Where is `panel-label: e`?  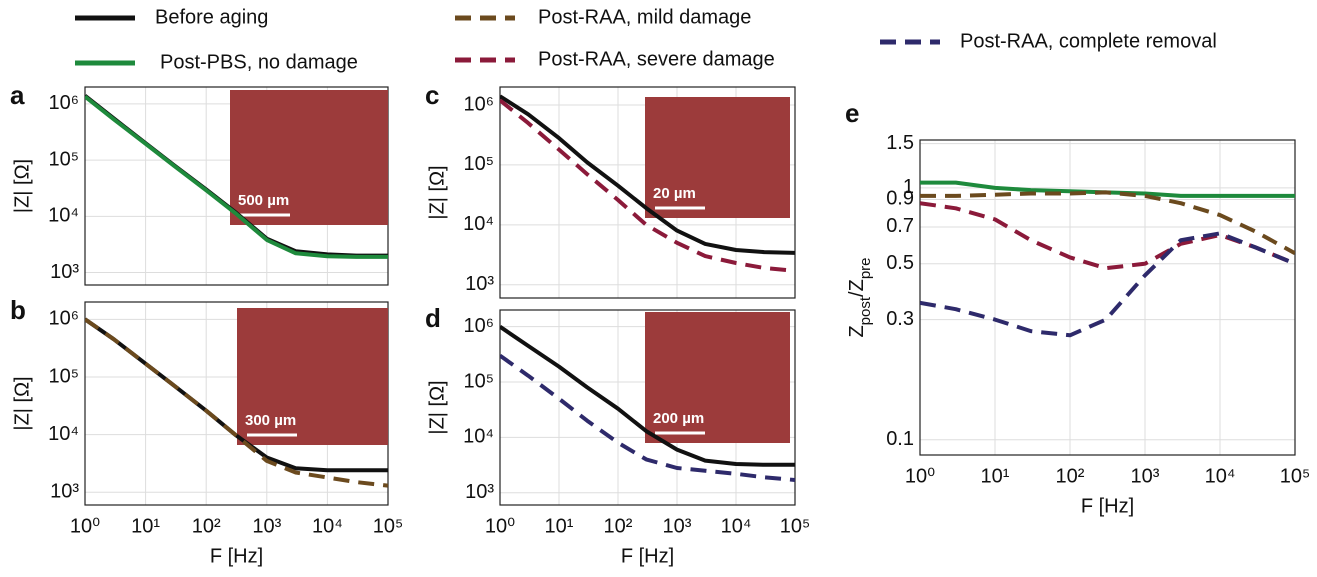
panel-label: e is located at coordinates (852, 113).